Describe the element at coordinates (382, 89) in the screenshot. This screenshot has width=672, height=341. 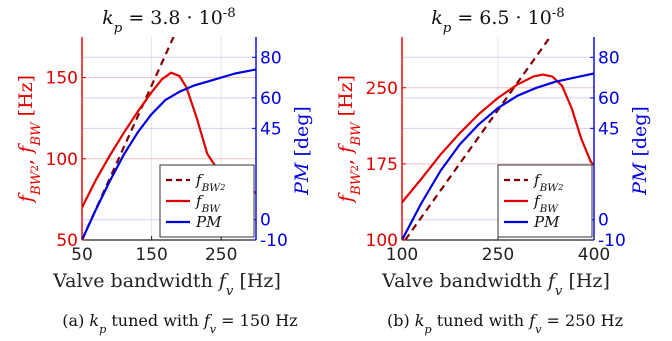
I see `y-left-tick-label: 250` at that location.